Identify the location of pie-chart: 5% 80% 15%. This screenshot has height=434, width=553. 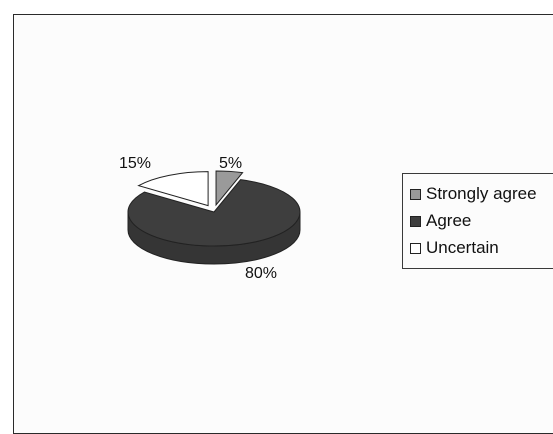
(210, 218).